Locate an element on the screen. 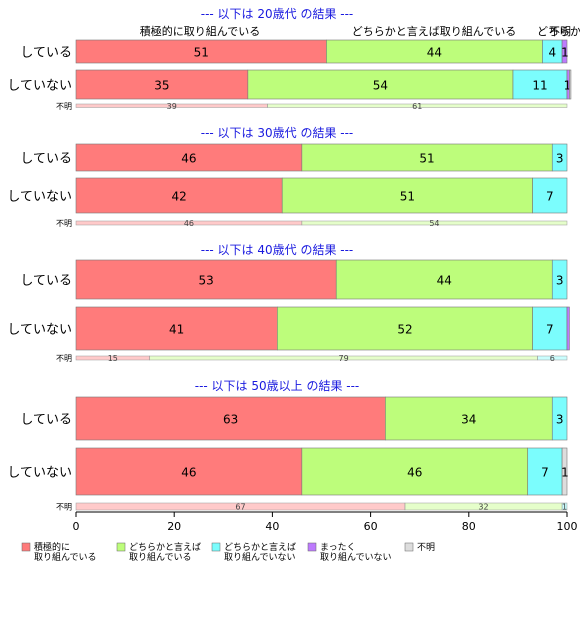 The height and width of the screenshot is (636, 580). top-category-label: 不明 is located at coordinates (560, 31).